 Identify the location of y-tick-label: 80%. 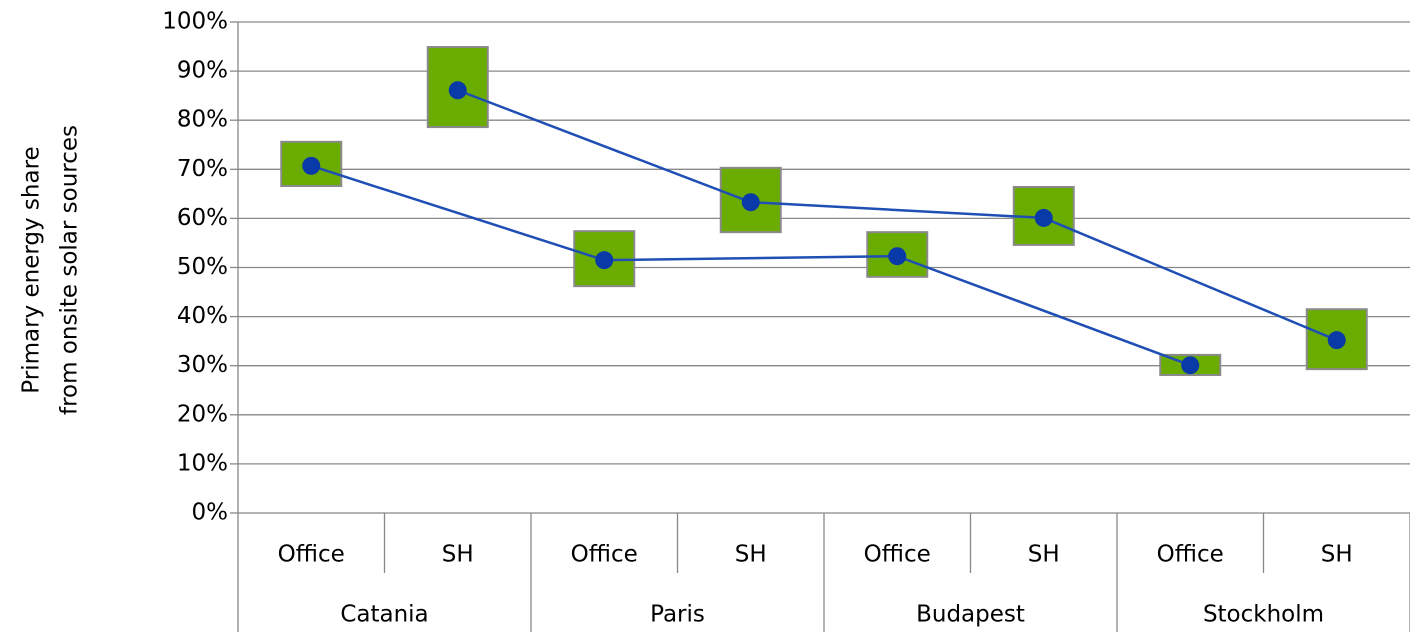
(202, 120).